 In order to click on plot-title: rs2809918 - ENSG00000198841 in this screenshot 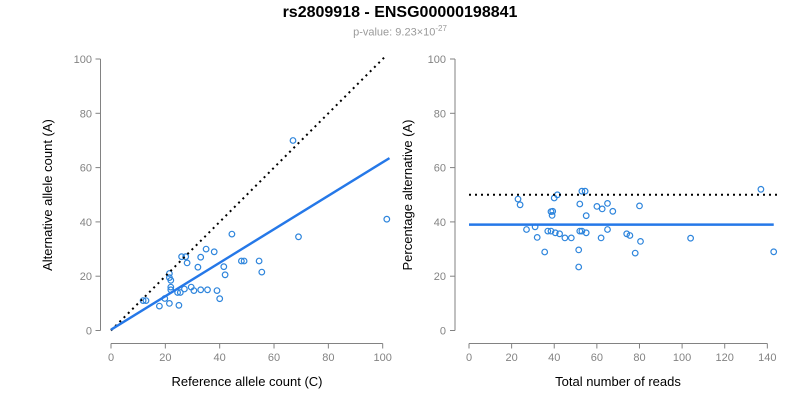, I will do `click(400, 12)`.